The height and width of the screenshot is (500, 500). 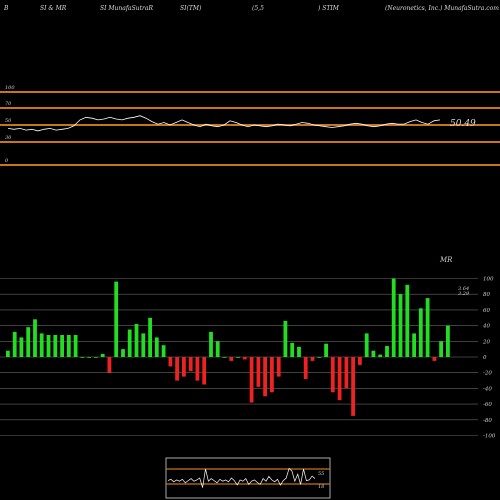 I want to click on mini-panel: 55 18, so click(x=248, y=478).